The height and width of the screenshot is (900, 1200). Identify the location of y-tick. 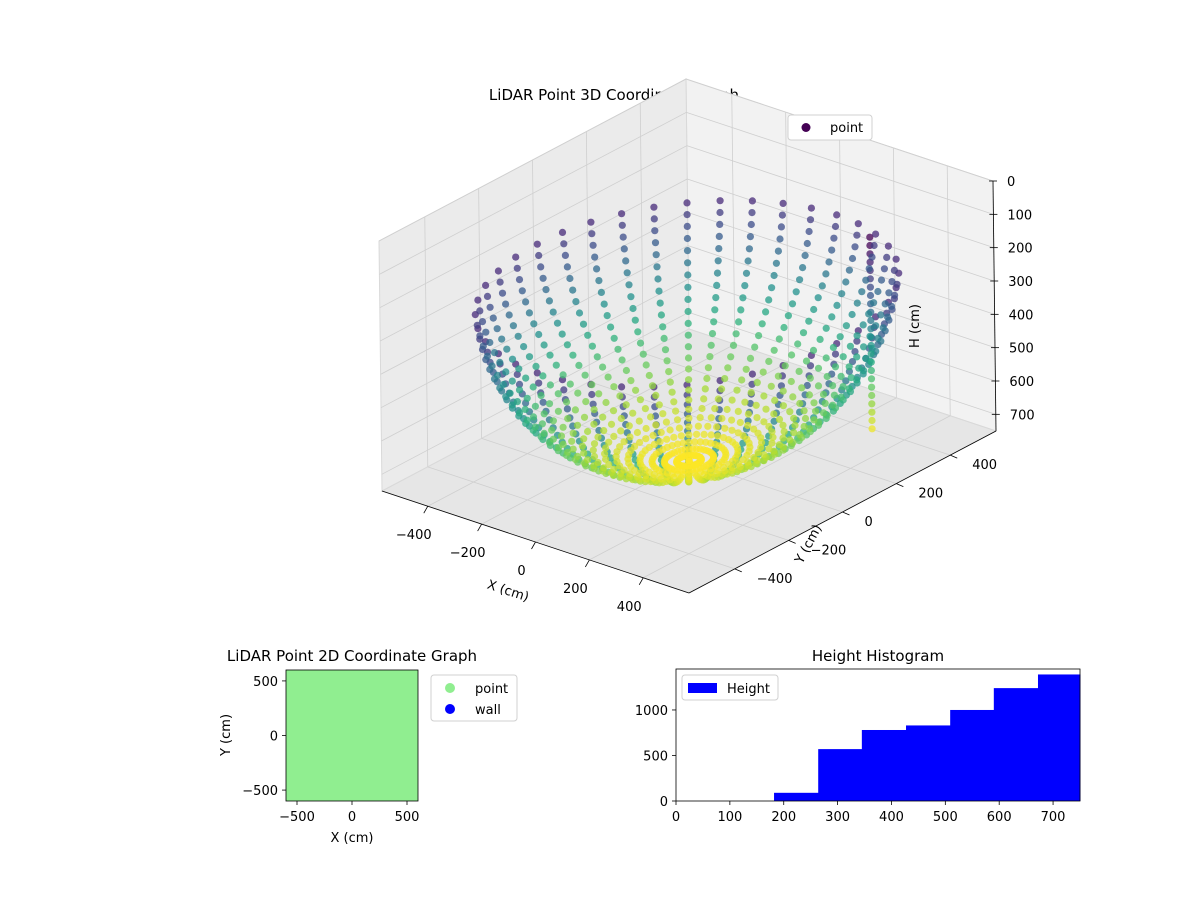
(900, 485).